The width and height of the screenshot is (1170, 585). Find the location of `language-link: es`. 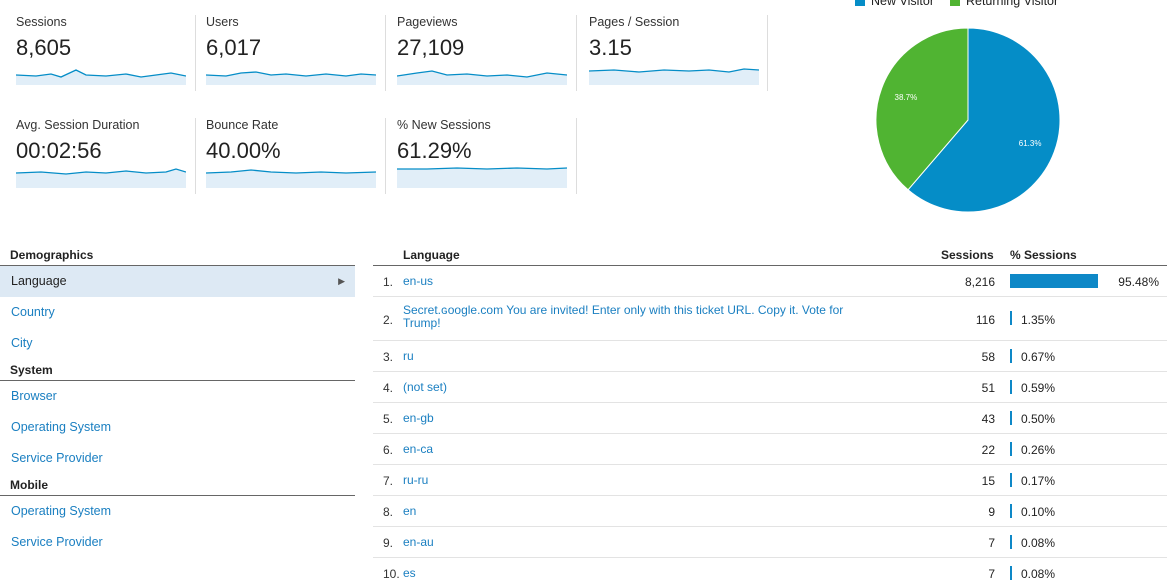

language-link: es is located at coordinates (409, 573).